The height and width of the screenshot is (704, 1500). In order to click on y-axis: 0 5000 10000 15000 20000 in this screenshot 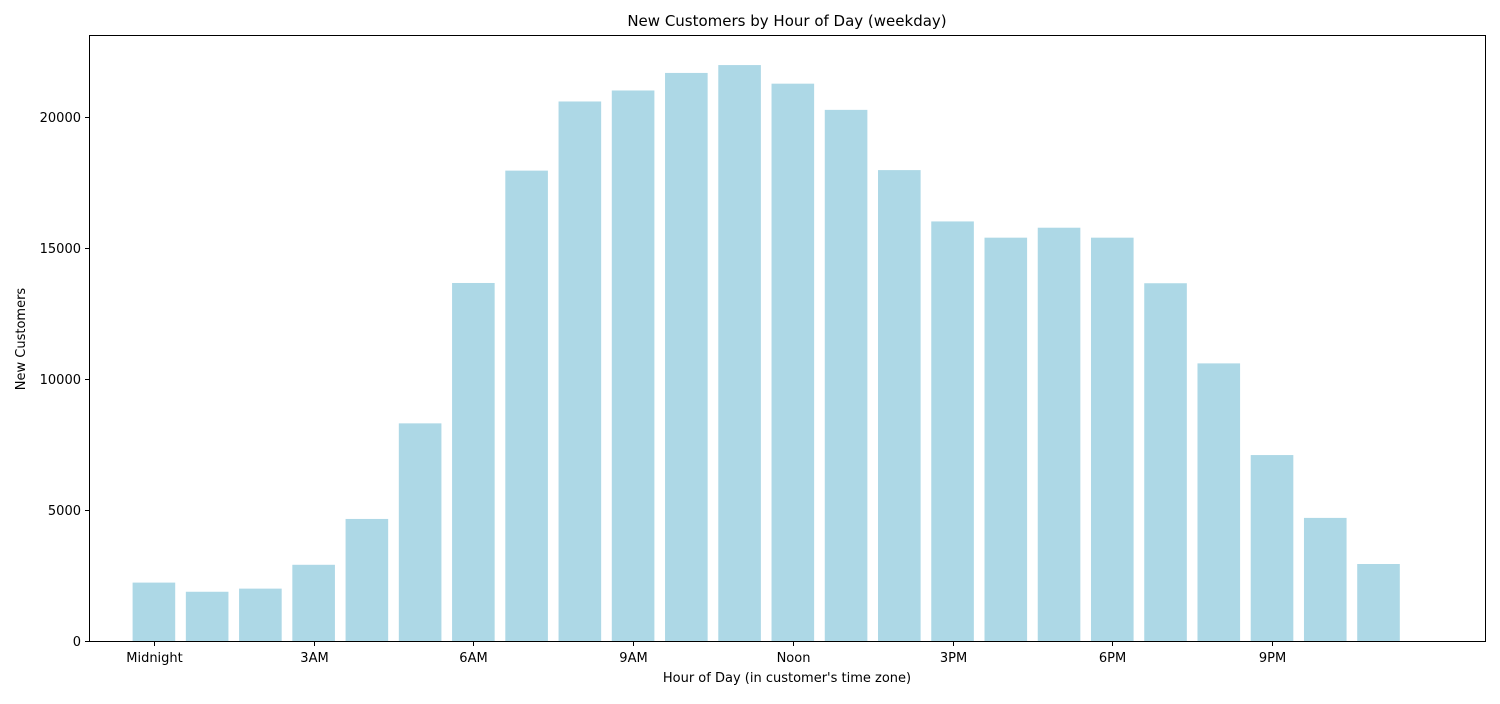, I will do `click(65, 380)`.